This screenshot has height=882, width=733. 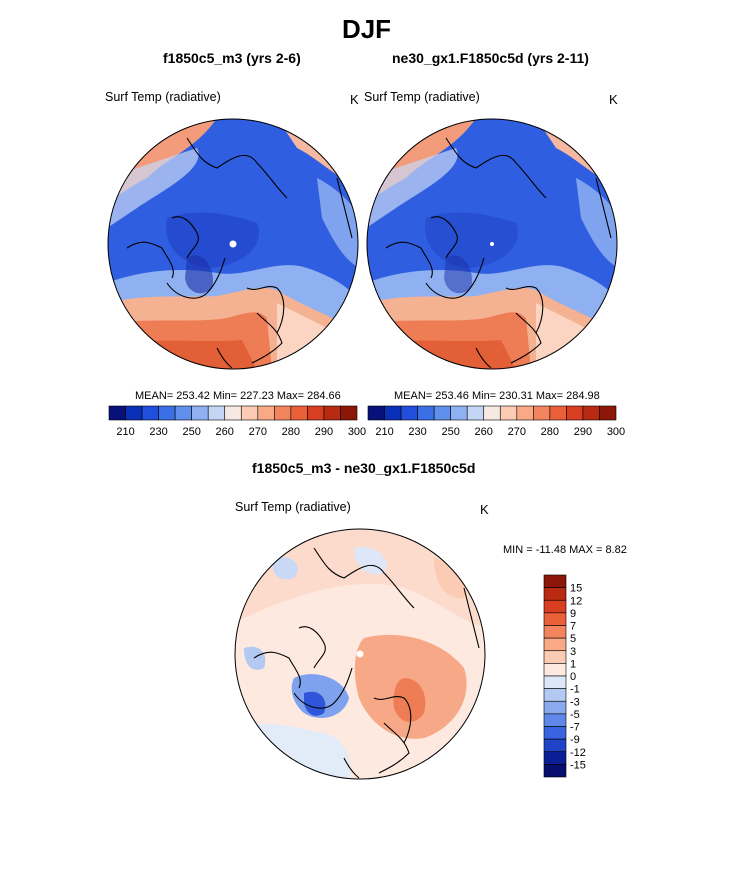 I want to click on panel-1-colorbar-label: 250, so click(x=191, y=432).